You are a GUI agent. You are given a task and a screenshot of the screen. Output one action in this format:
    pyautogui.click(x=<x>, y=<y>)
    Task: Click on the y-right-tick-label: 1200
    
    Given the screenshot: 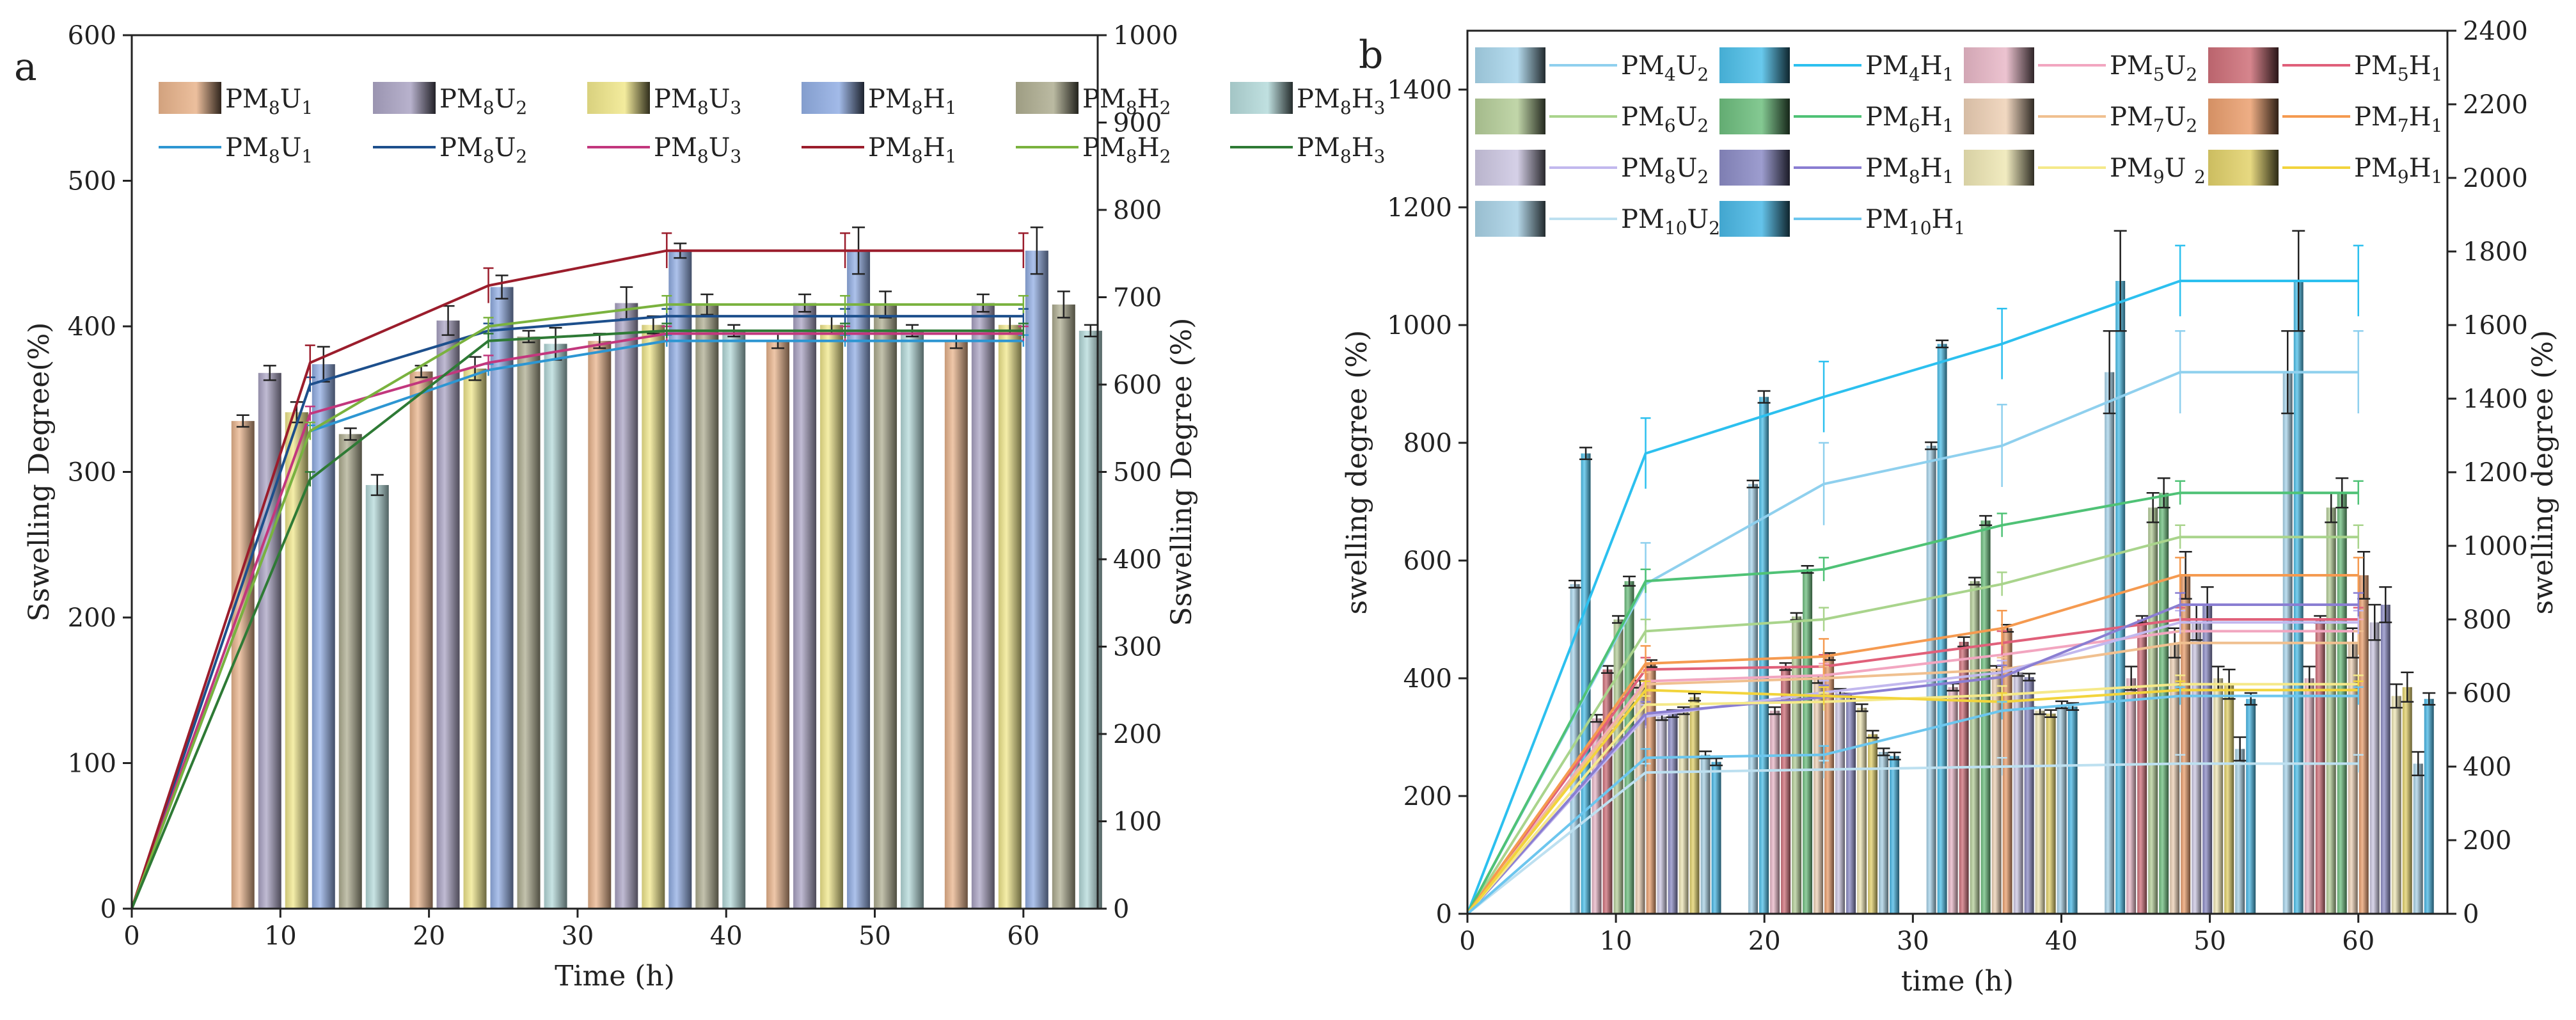 What is the action you would take?
    pyautogui.click(x=2495, y=473)
    